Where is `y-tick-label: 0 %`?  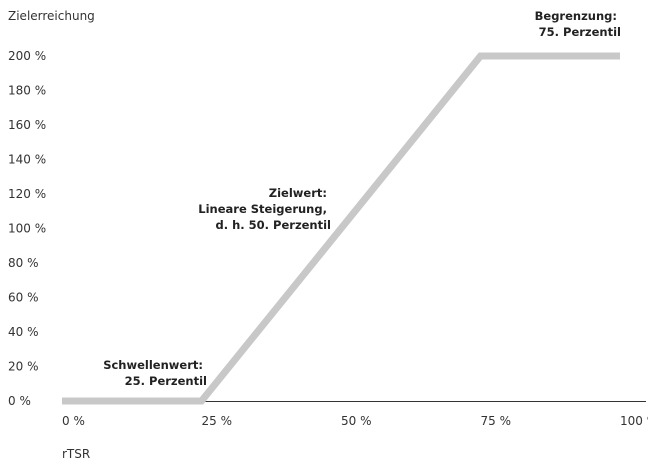
y-tick-label: 0 % is located at coordinates (19, 401).